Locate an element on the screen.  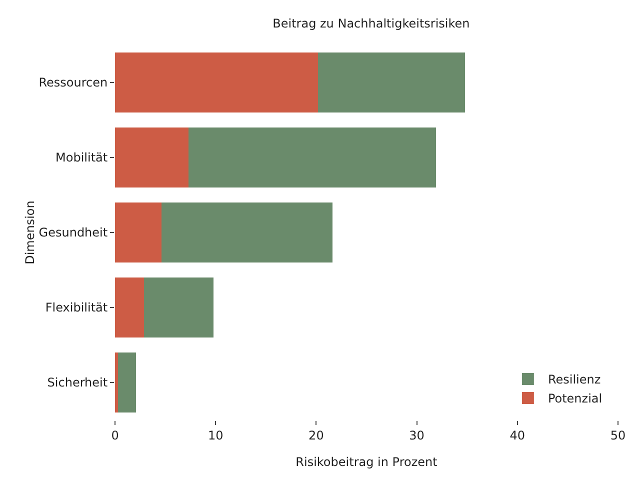
y-axis-title: Dimension is located at coordinates (29, 232).